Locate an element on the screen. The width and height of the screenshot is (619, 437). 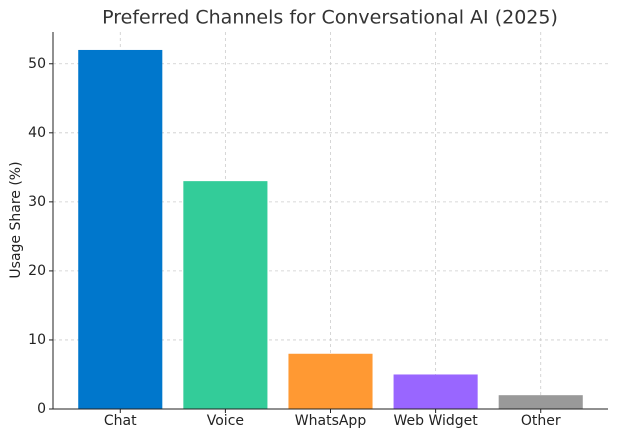
x-tick-label: Web Widget is located at coordinates (435, 421).